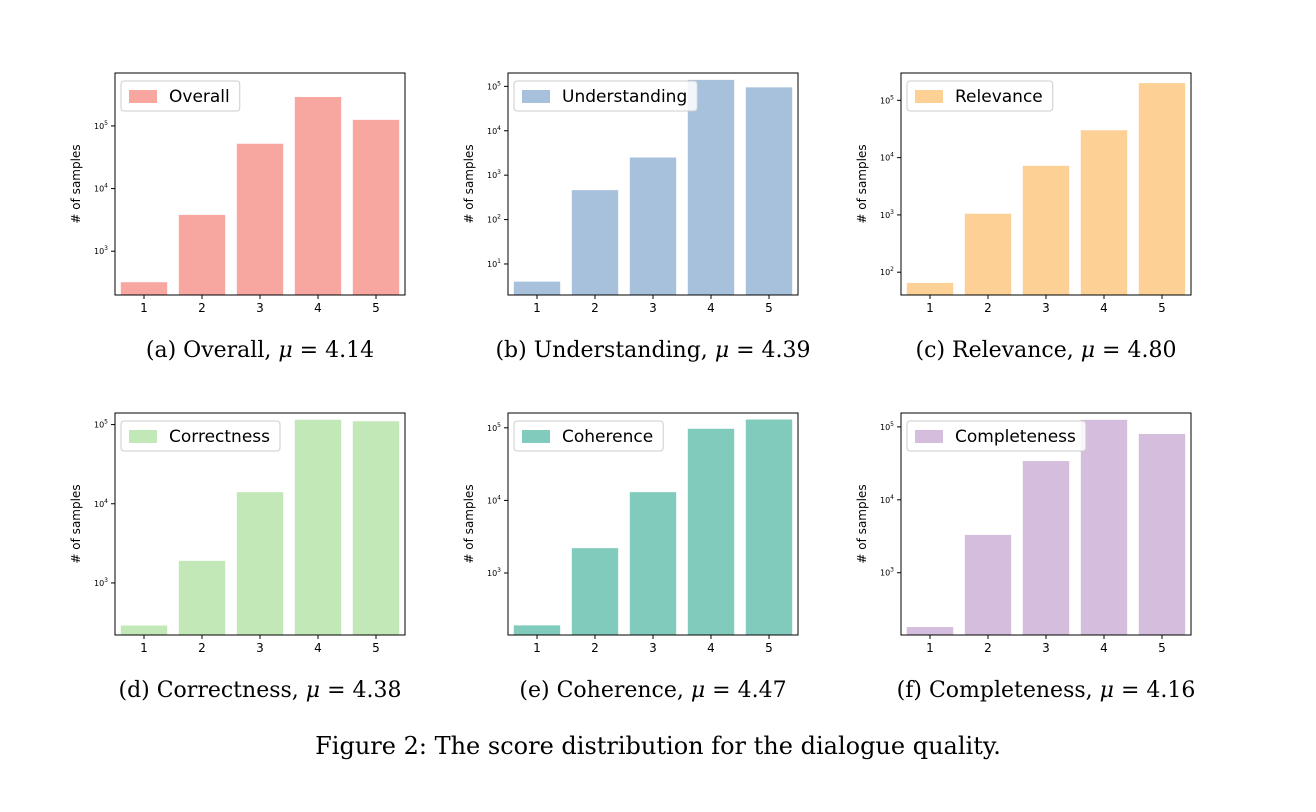 The image size is (1316, 812). I want to click on caption-value: = 4.80, so click(1136, 350).